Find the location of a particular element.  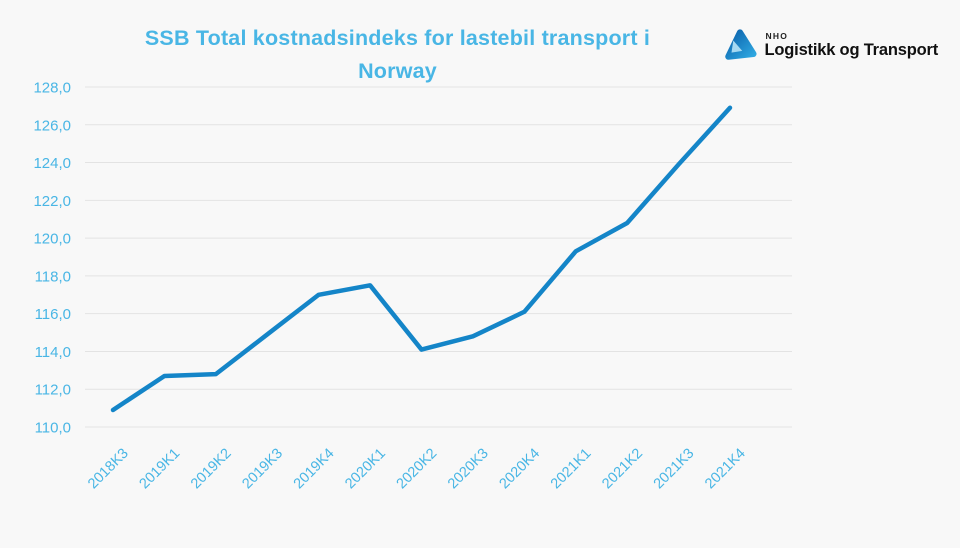

nho-logo: NHO Logistikk og Transport is located at coordinates (830, 45).